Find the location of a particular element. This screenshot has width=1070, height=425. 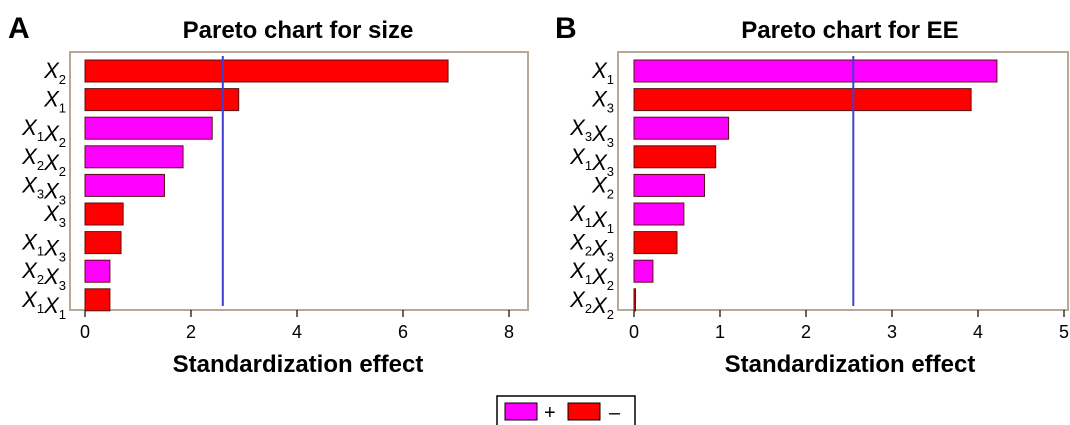

x-axis-ticks-a: 0 2 4 6 8 is located at coordinates (297, 326).